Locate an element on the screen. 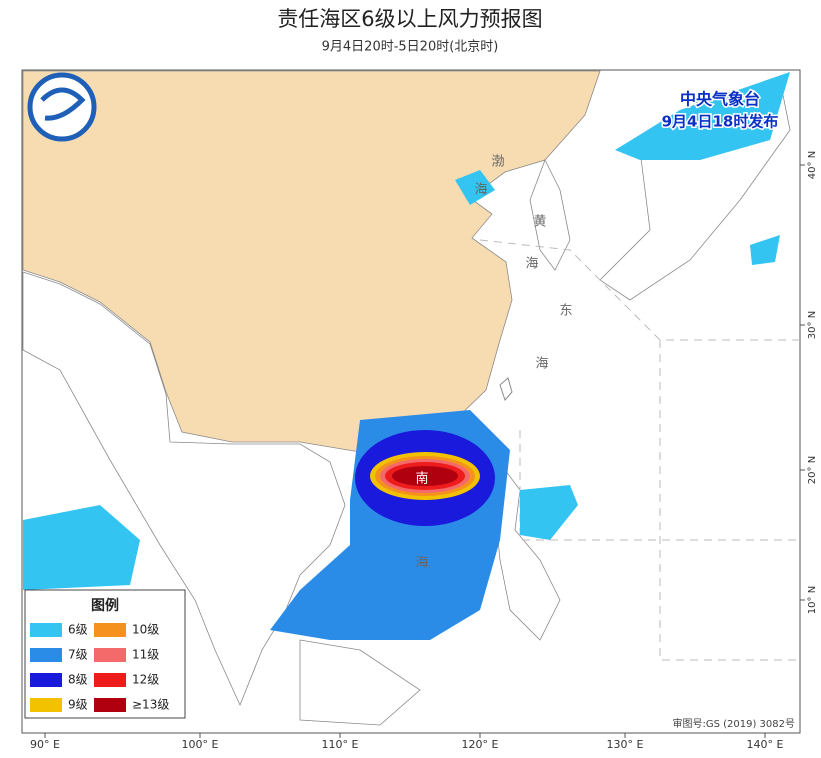 This screenshot has height=758, width=821. sea-label: 渤 is located at coordinates (497, 162).